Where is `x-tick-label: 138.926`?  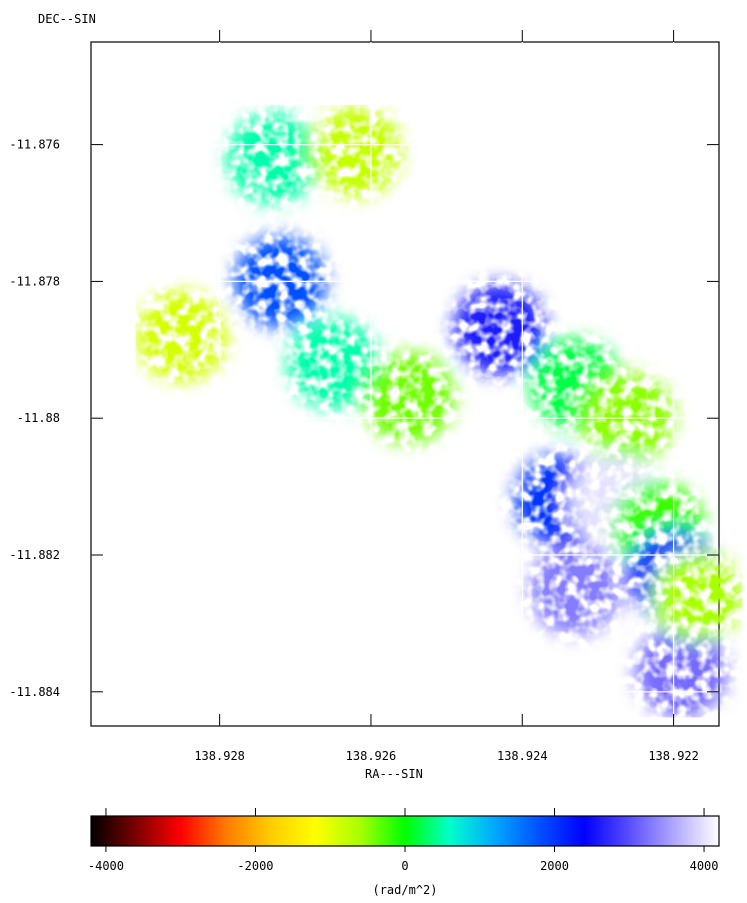
x-tick-label: 138.926 is located at coordinates (371, 756).